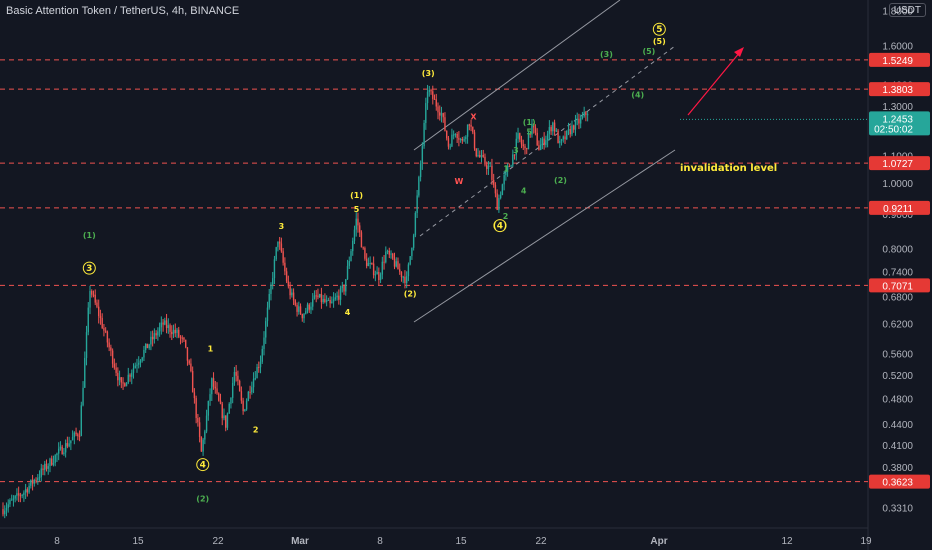 The height and width of the screenshot is (550, 932). What do you see at coordinates (897, 273) in the screenshot?
I see `price-tick-label: 0.7400` at bounding box center [897, 273].